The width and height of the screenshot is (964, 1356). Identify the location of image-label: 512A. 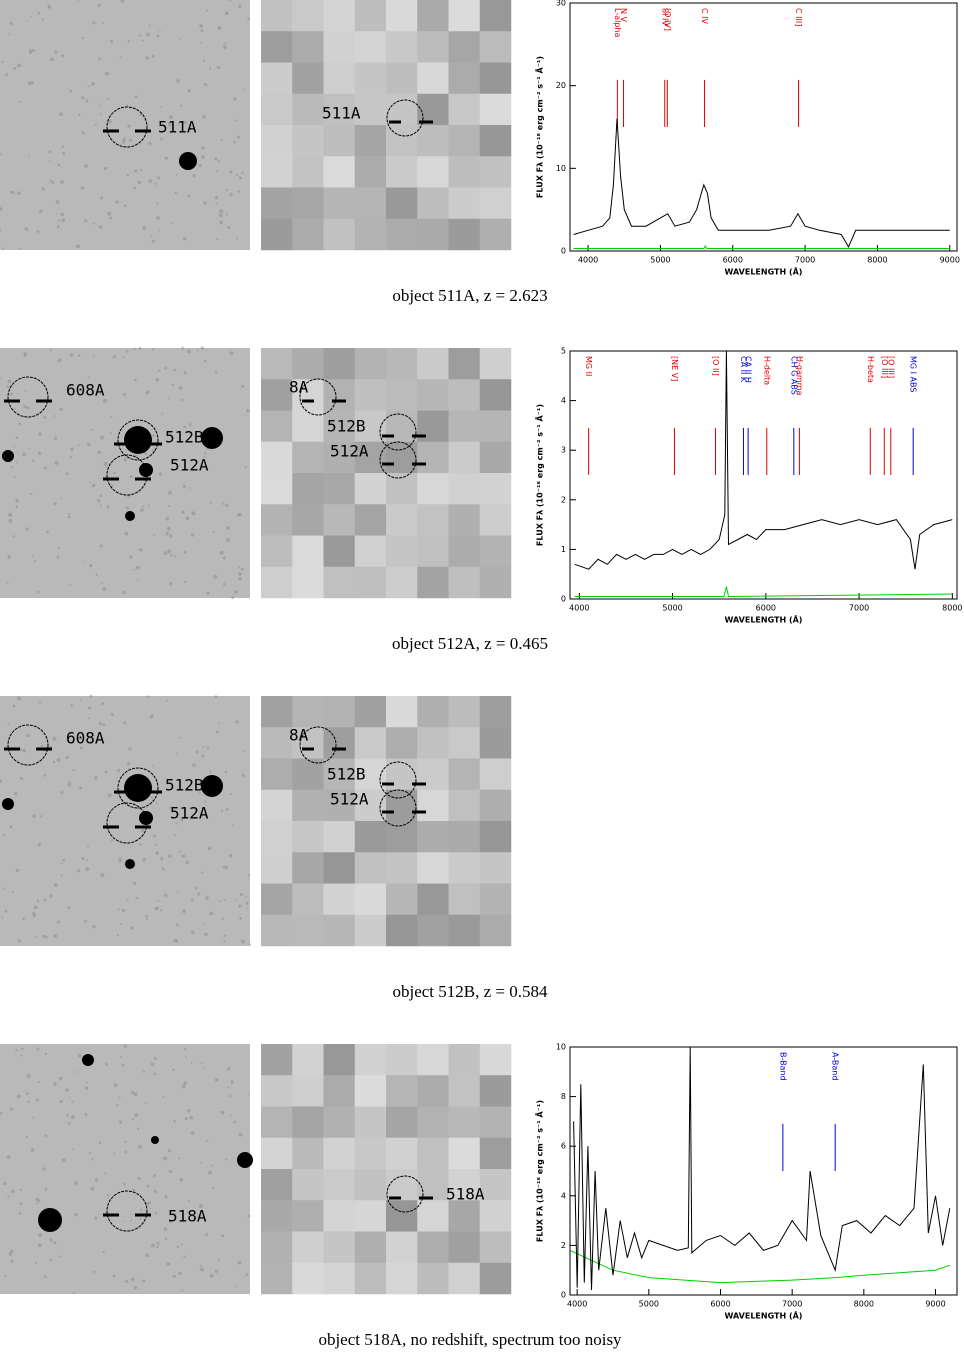
(189, 813).